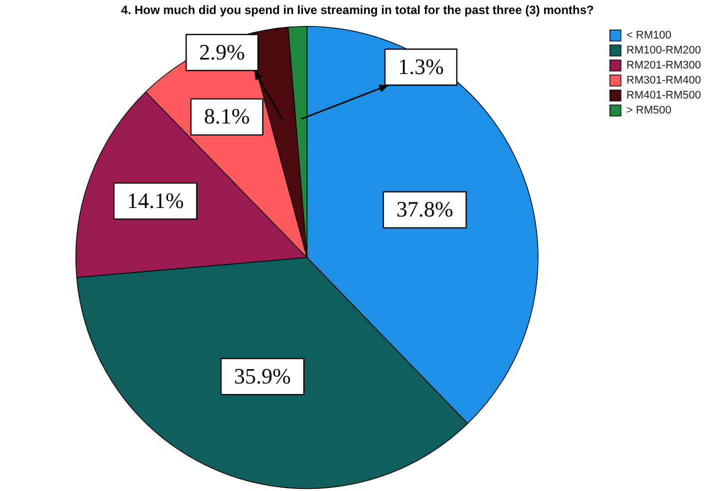  I want to click on data-label: 35.9%, so click(262, 375).